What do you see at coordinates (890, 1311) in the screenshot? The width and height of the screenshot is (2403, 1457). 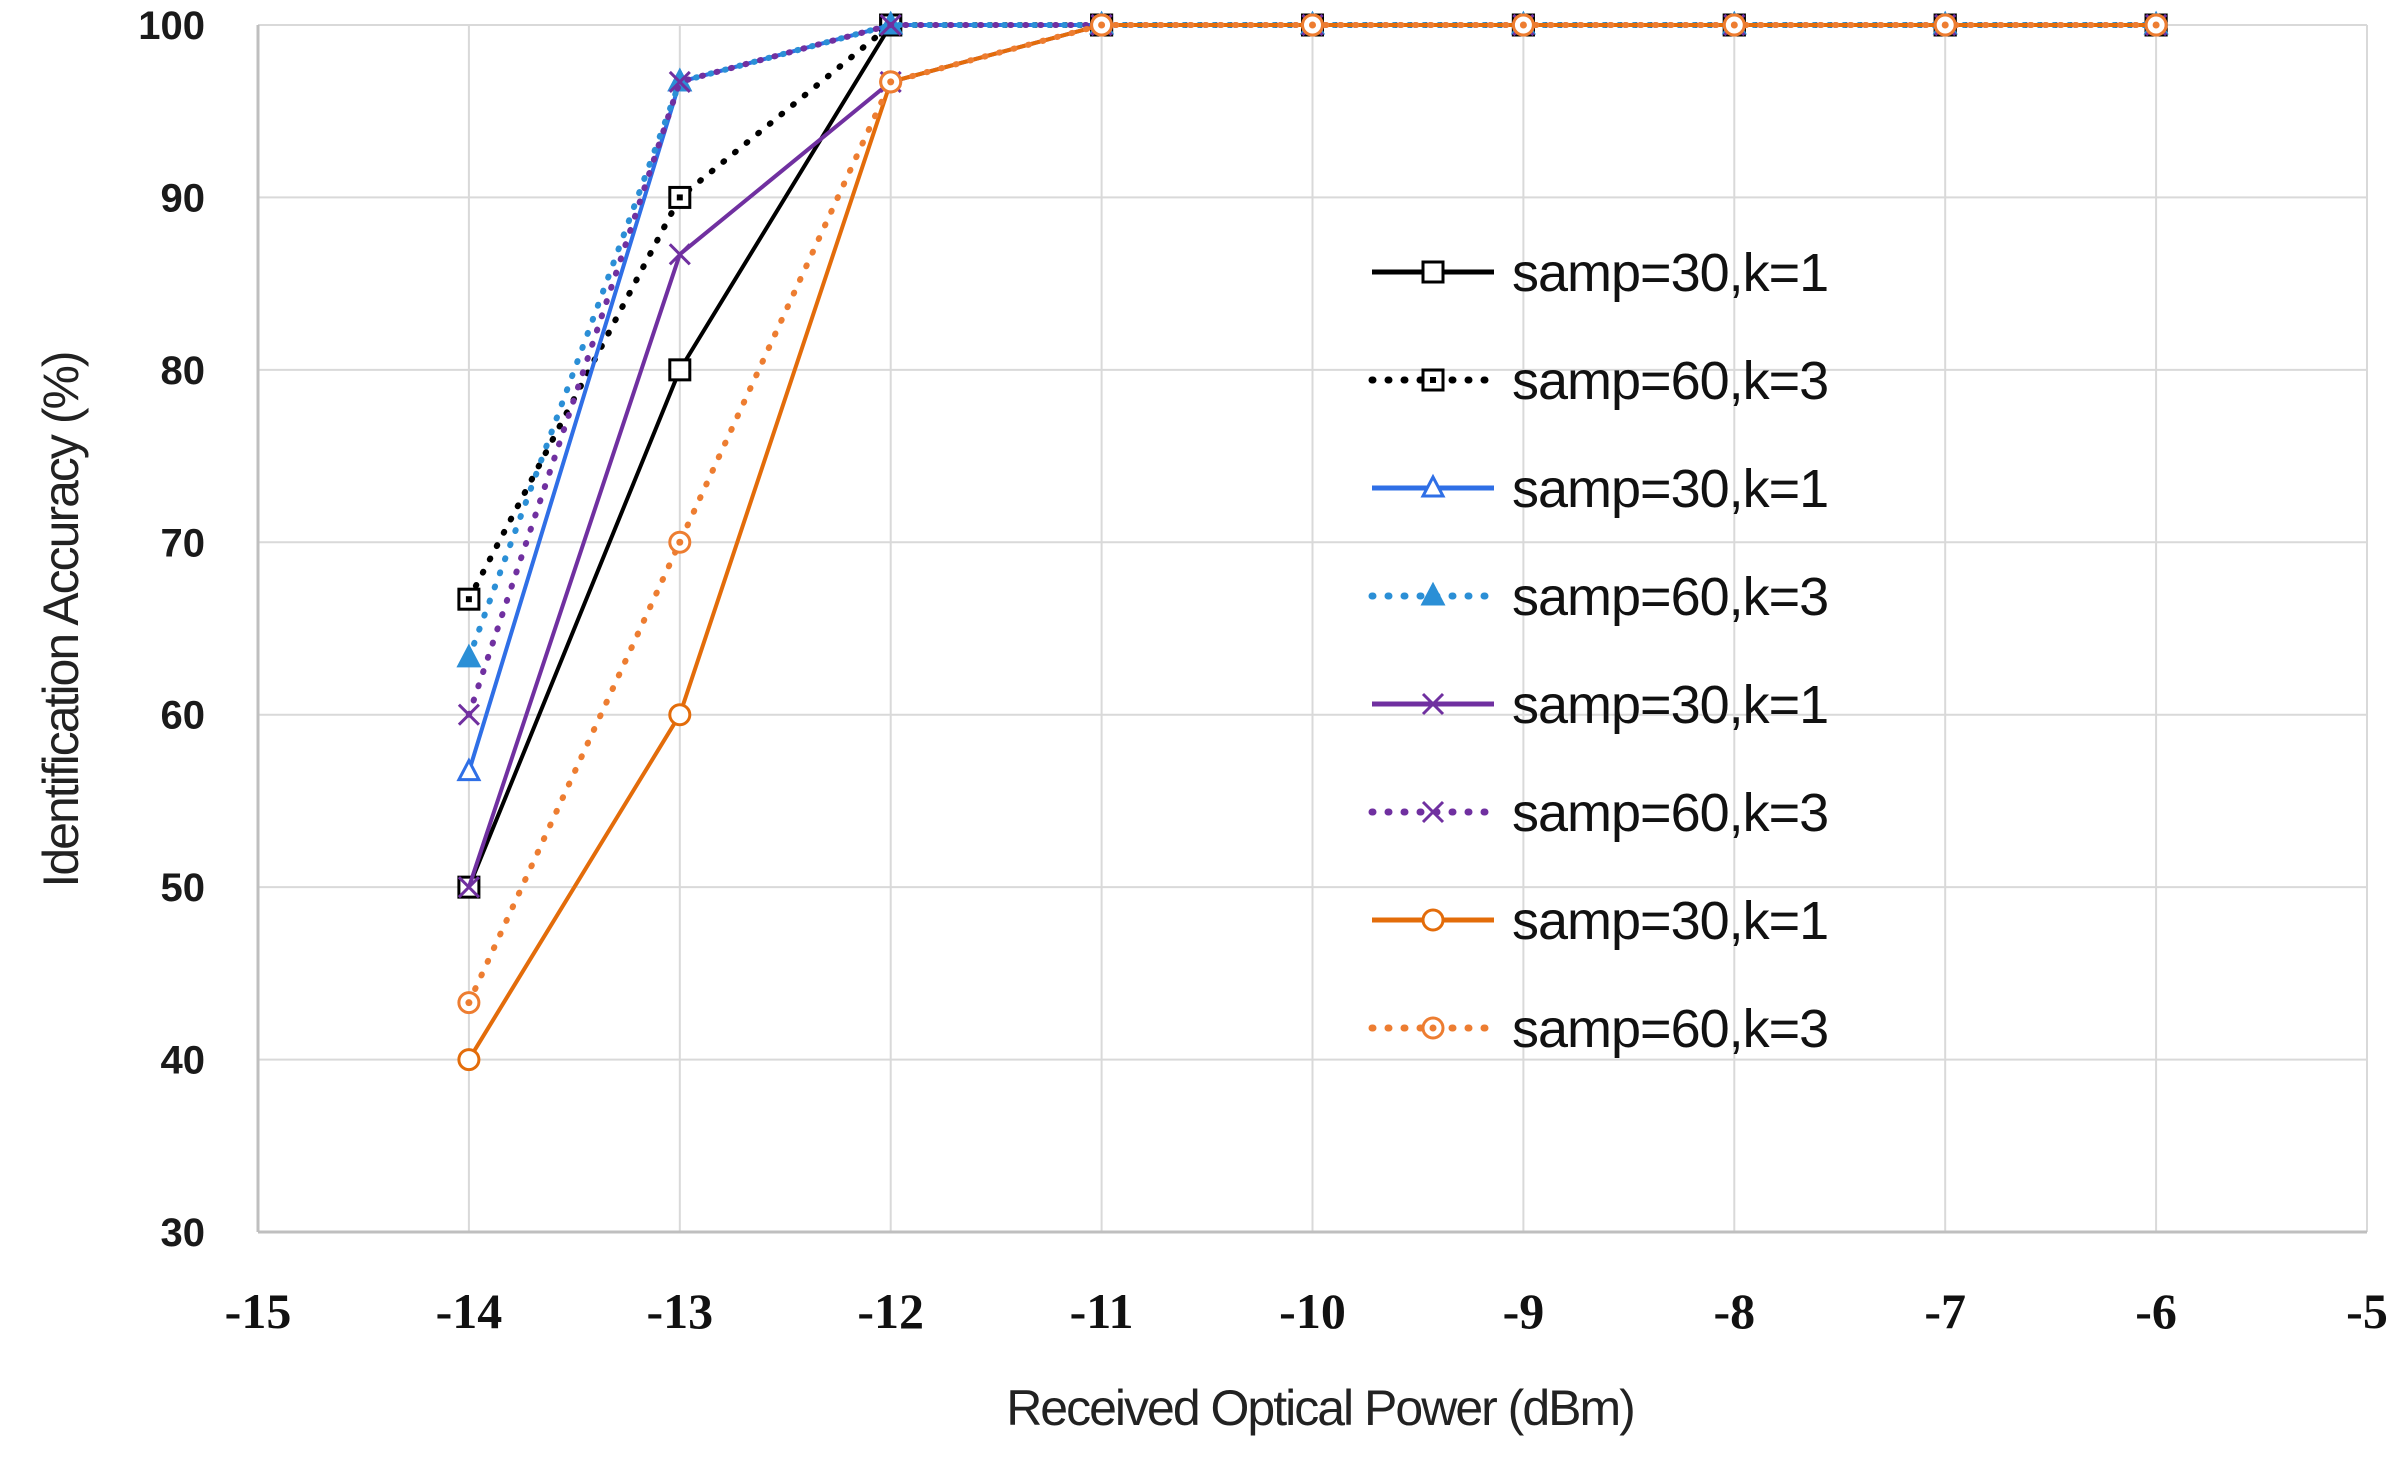 I see `x-tick-label: -12` at bounding box center [890, 1311].